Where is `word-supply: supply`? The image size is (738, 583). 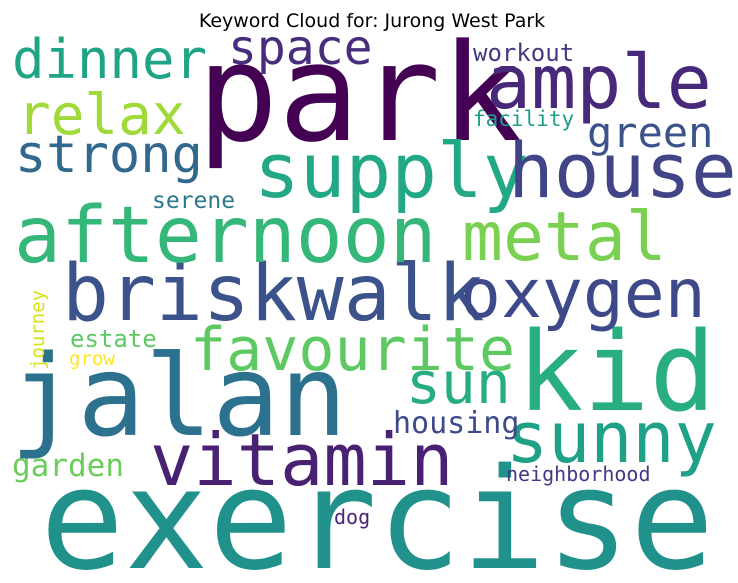
word-supply: supply is located at coordinates (391, 170).